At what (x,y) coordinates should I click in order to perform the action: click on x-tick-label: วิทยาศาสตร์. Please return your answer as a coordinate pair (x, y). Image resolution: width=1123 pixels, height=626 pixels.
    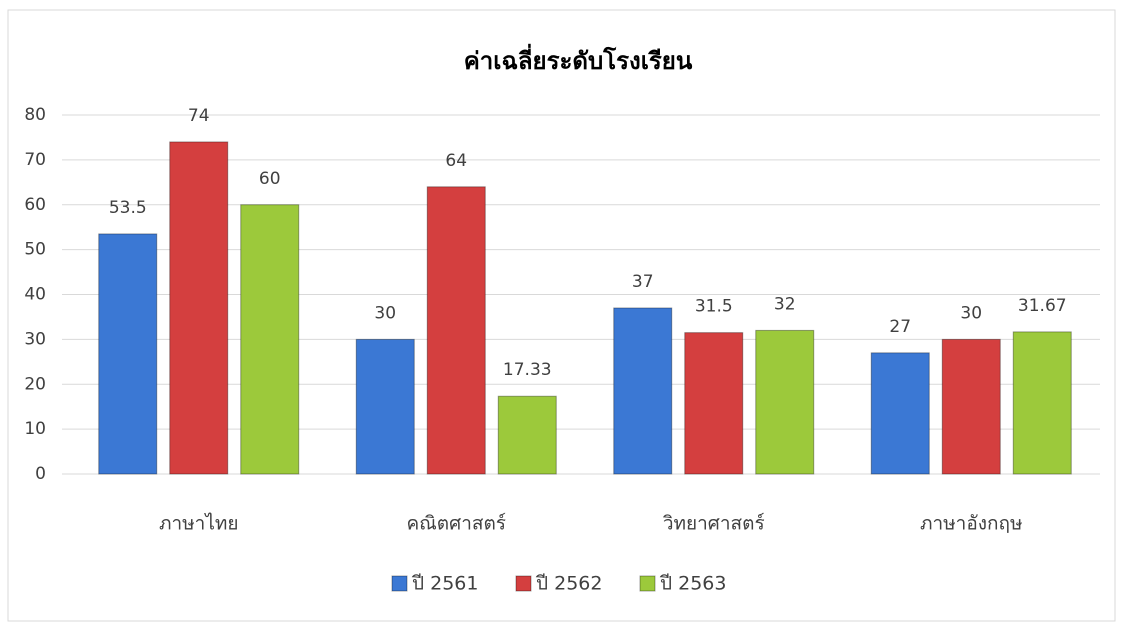
    Looking at the image, I should click on (713, 524).